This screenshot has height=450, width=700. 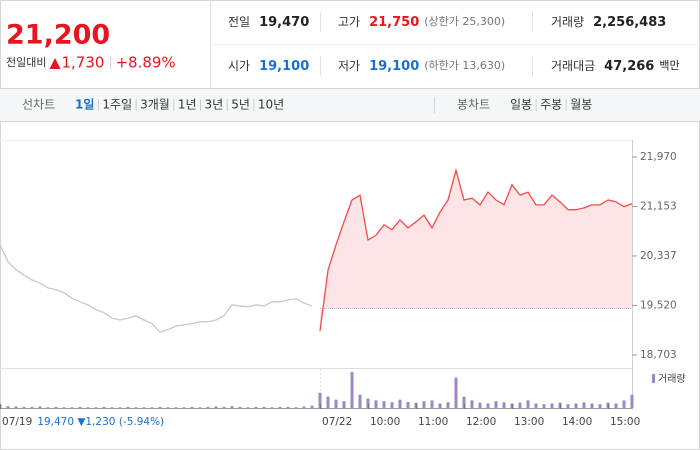 I want to click on info-label: 고가, so click(x=349, y=22).